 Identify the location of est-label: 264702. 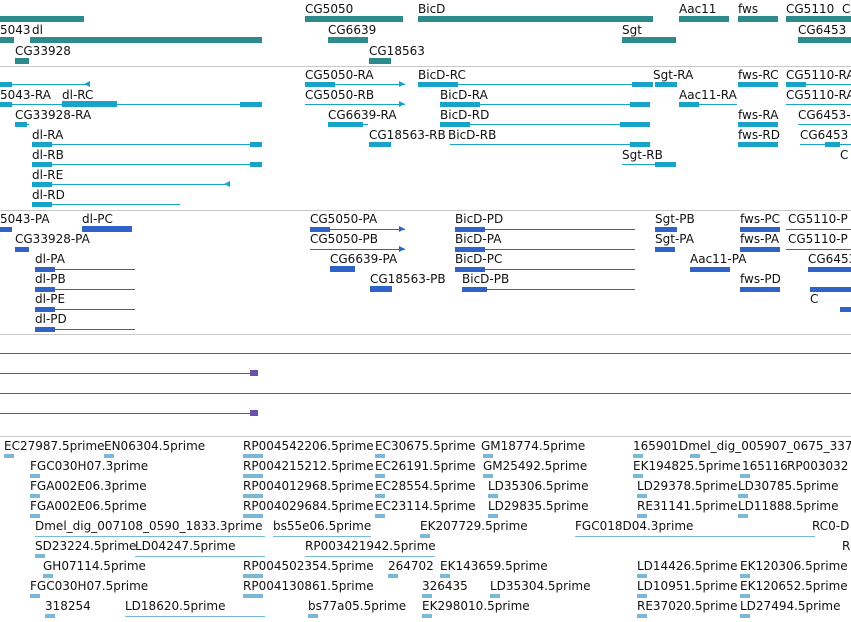
(411, 566).